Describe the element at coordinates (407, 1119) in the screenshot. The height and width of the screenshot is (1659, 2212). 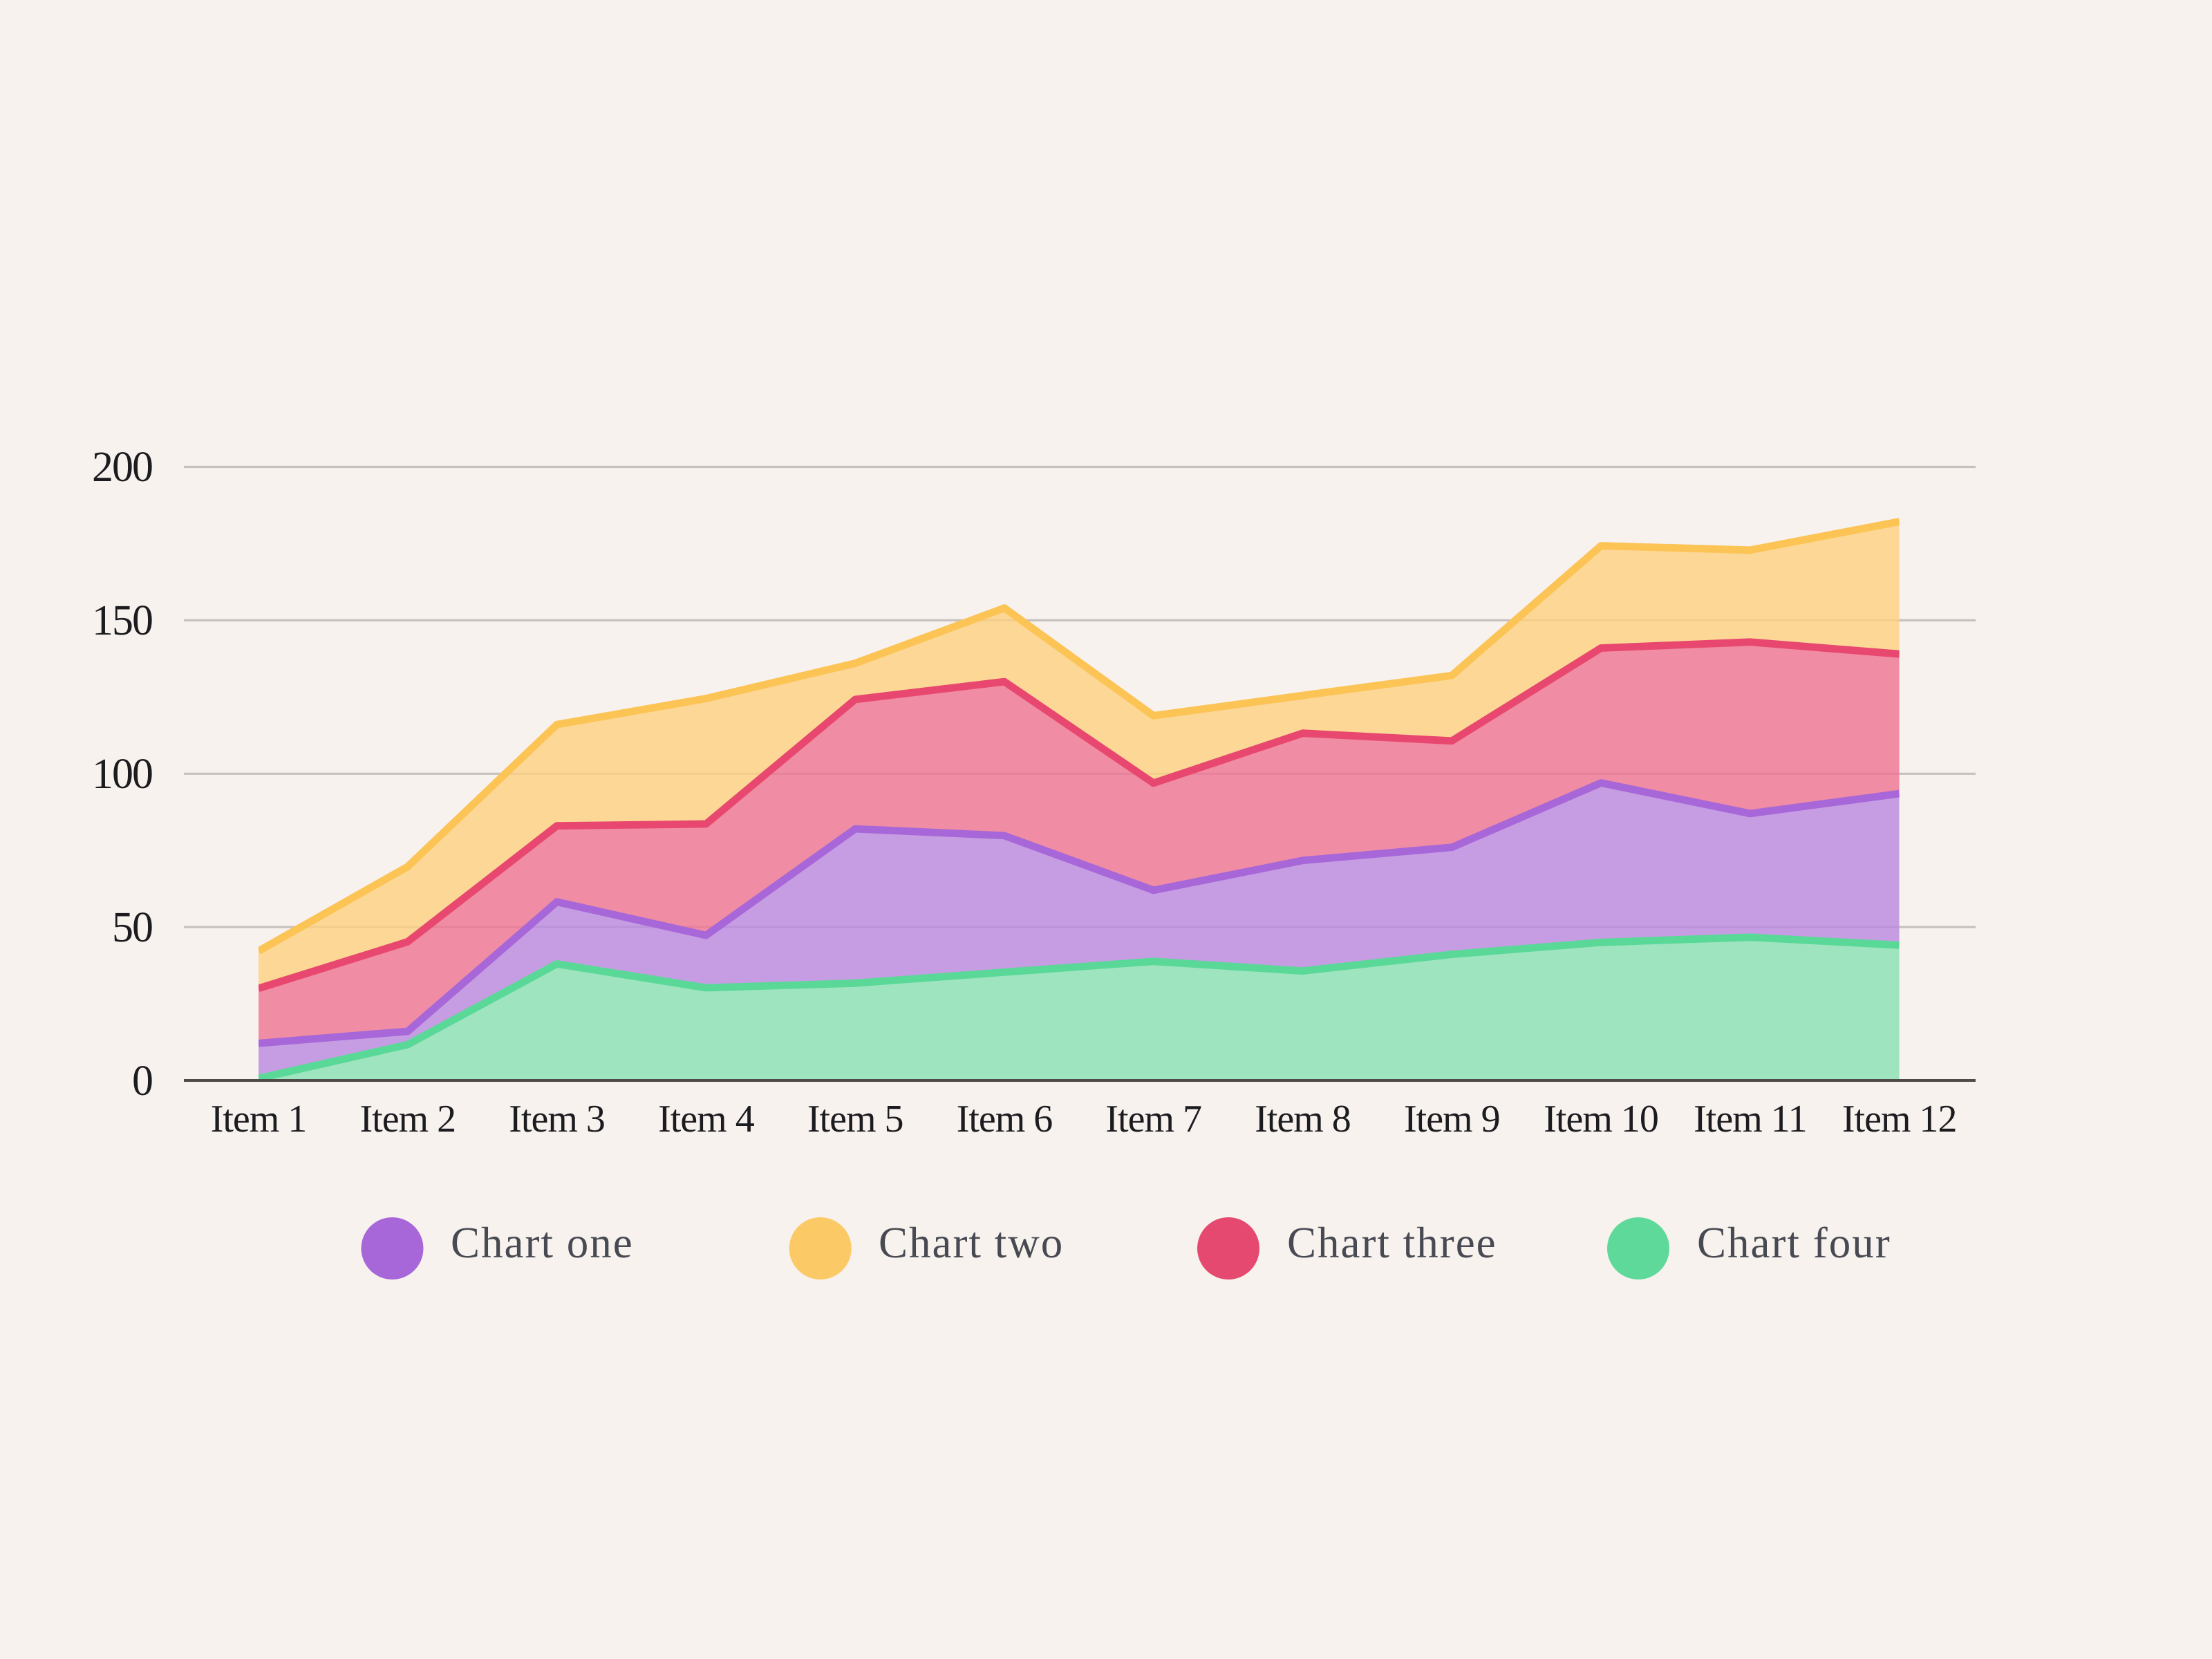
I see `svg-text: Item 2` at that location.